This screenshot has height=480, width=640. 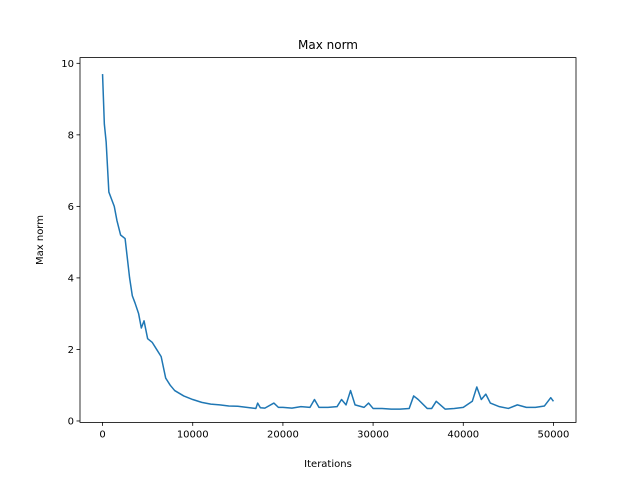 I want to click on x-tick-label: 20000, so click(x=283, y=434).